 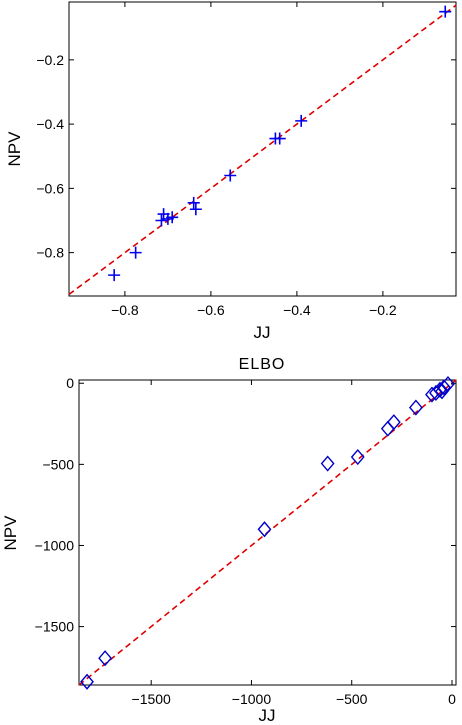 What do you see at coordinates (297, 310) in the screenshot?
I see `top-x-tick-label: −0.4` at bounding box center [297, 310].